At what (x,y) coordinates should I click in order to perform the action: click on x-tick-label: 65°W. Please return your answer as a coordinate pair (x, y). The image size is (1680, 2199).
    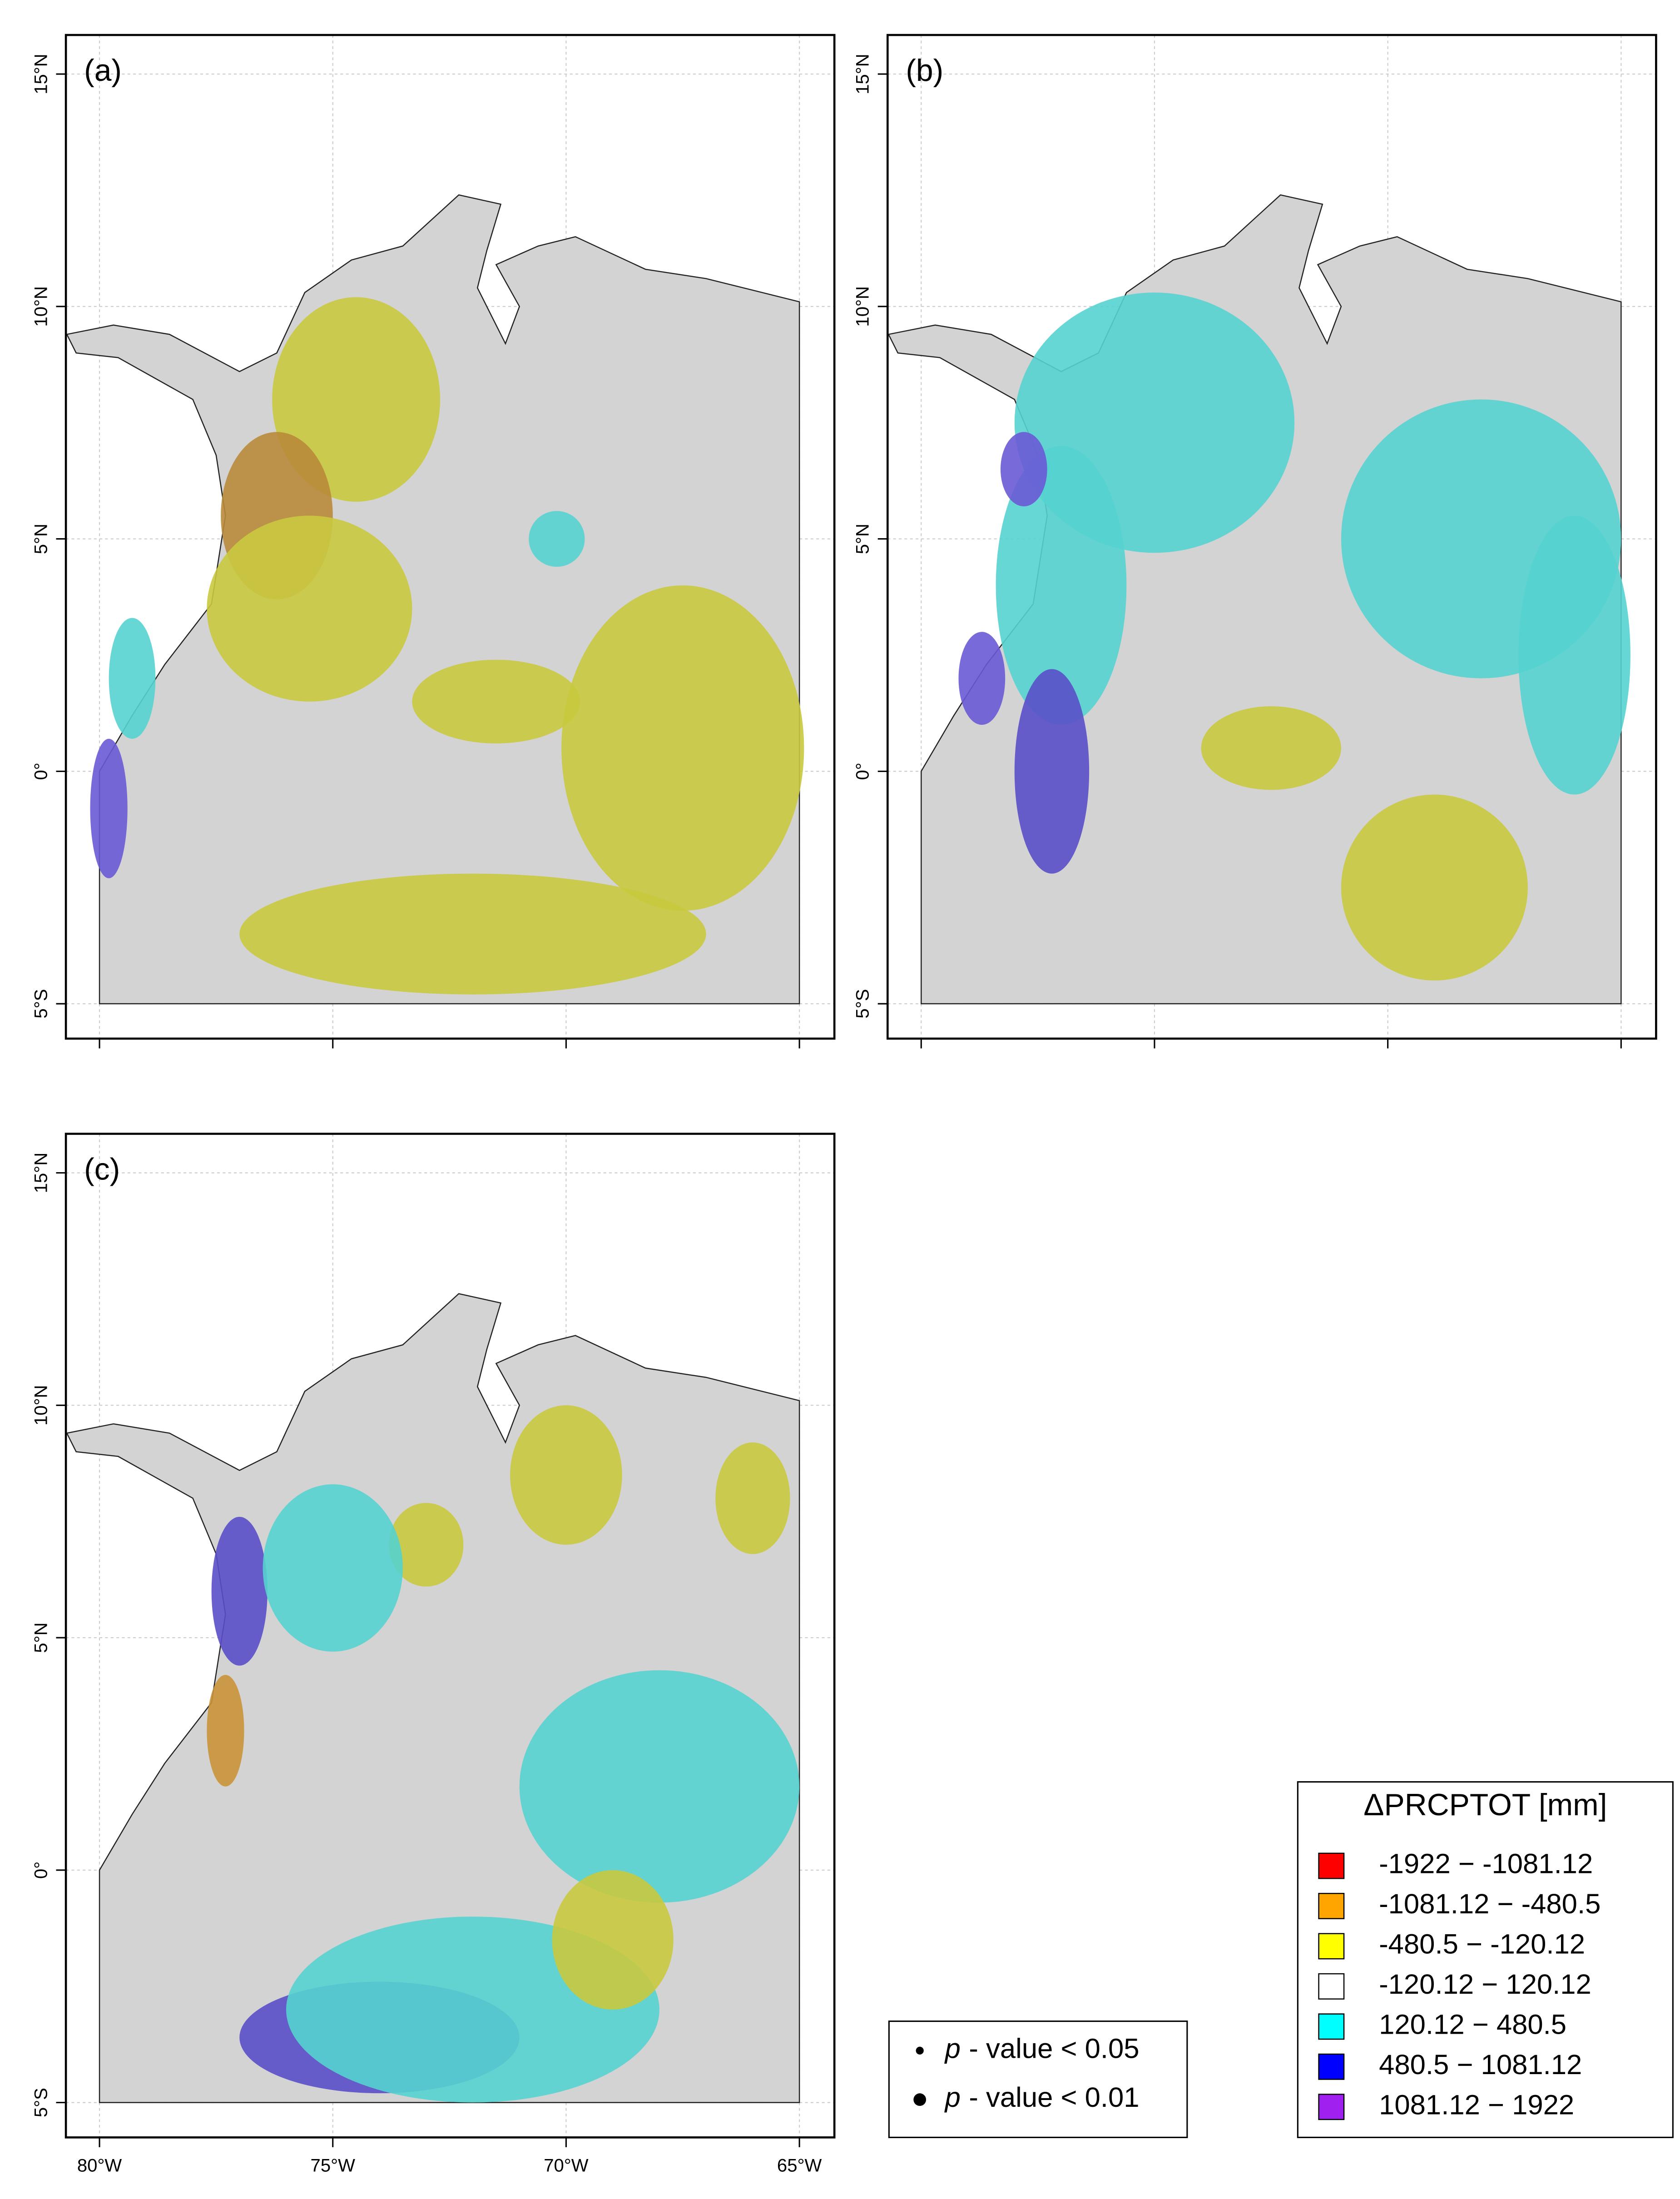
    Looking at the image, I should click on (799, 2166).